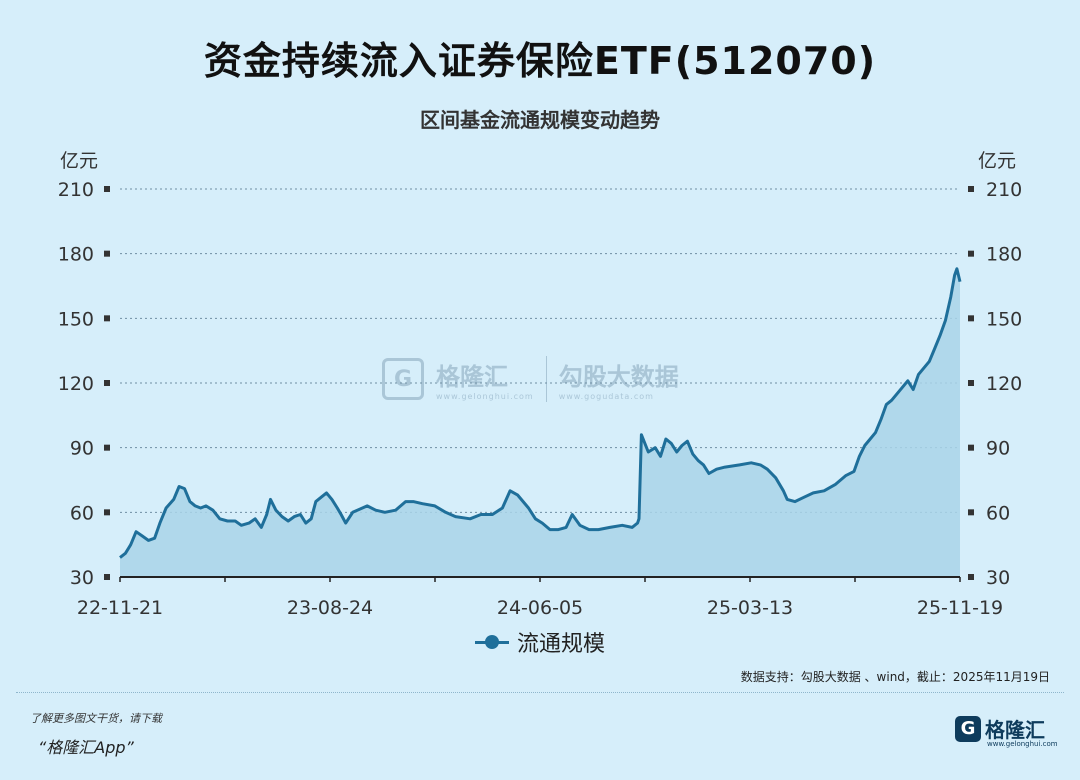  I want to click on y-tick-label-right: 30, so click(998, 578).